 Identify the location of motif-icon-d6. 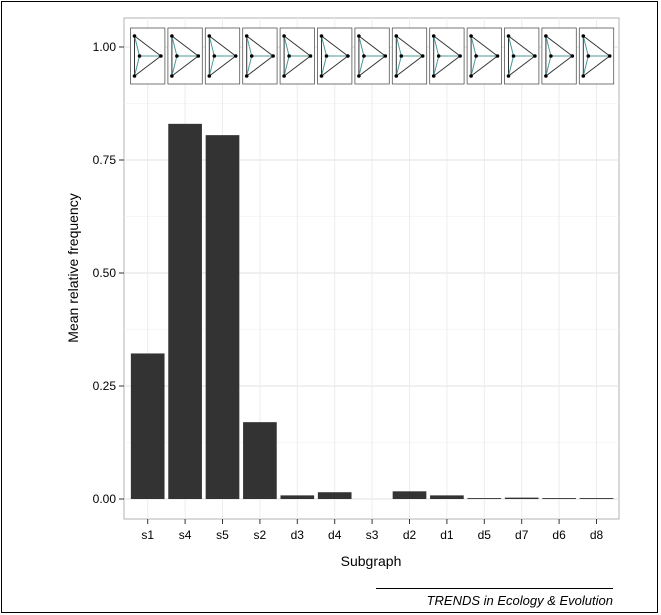
(559, 56).